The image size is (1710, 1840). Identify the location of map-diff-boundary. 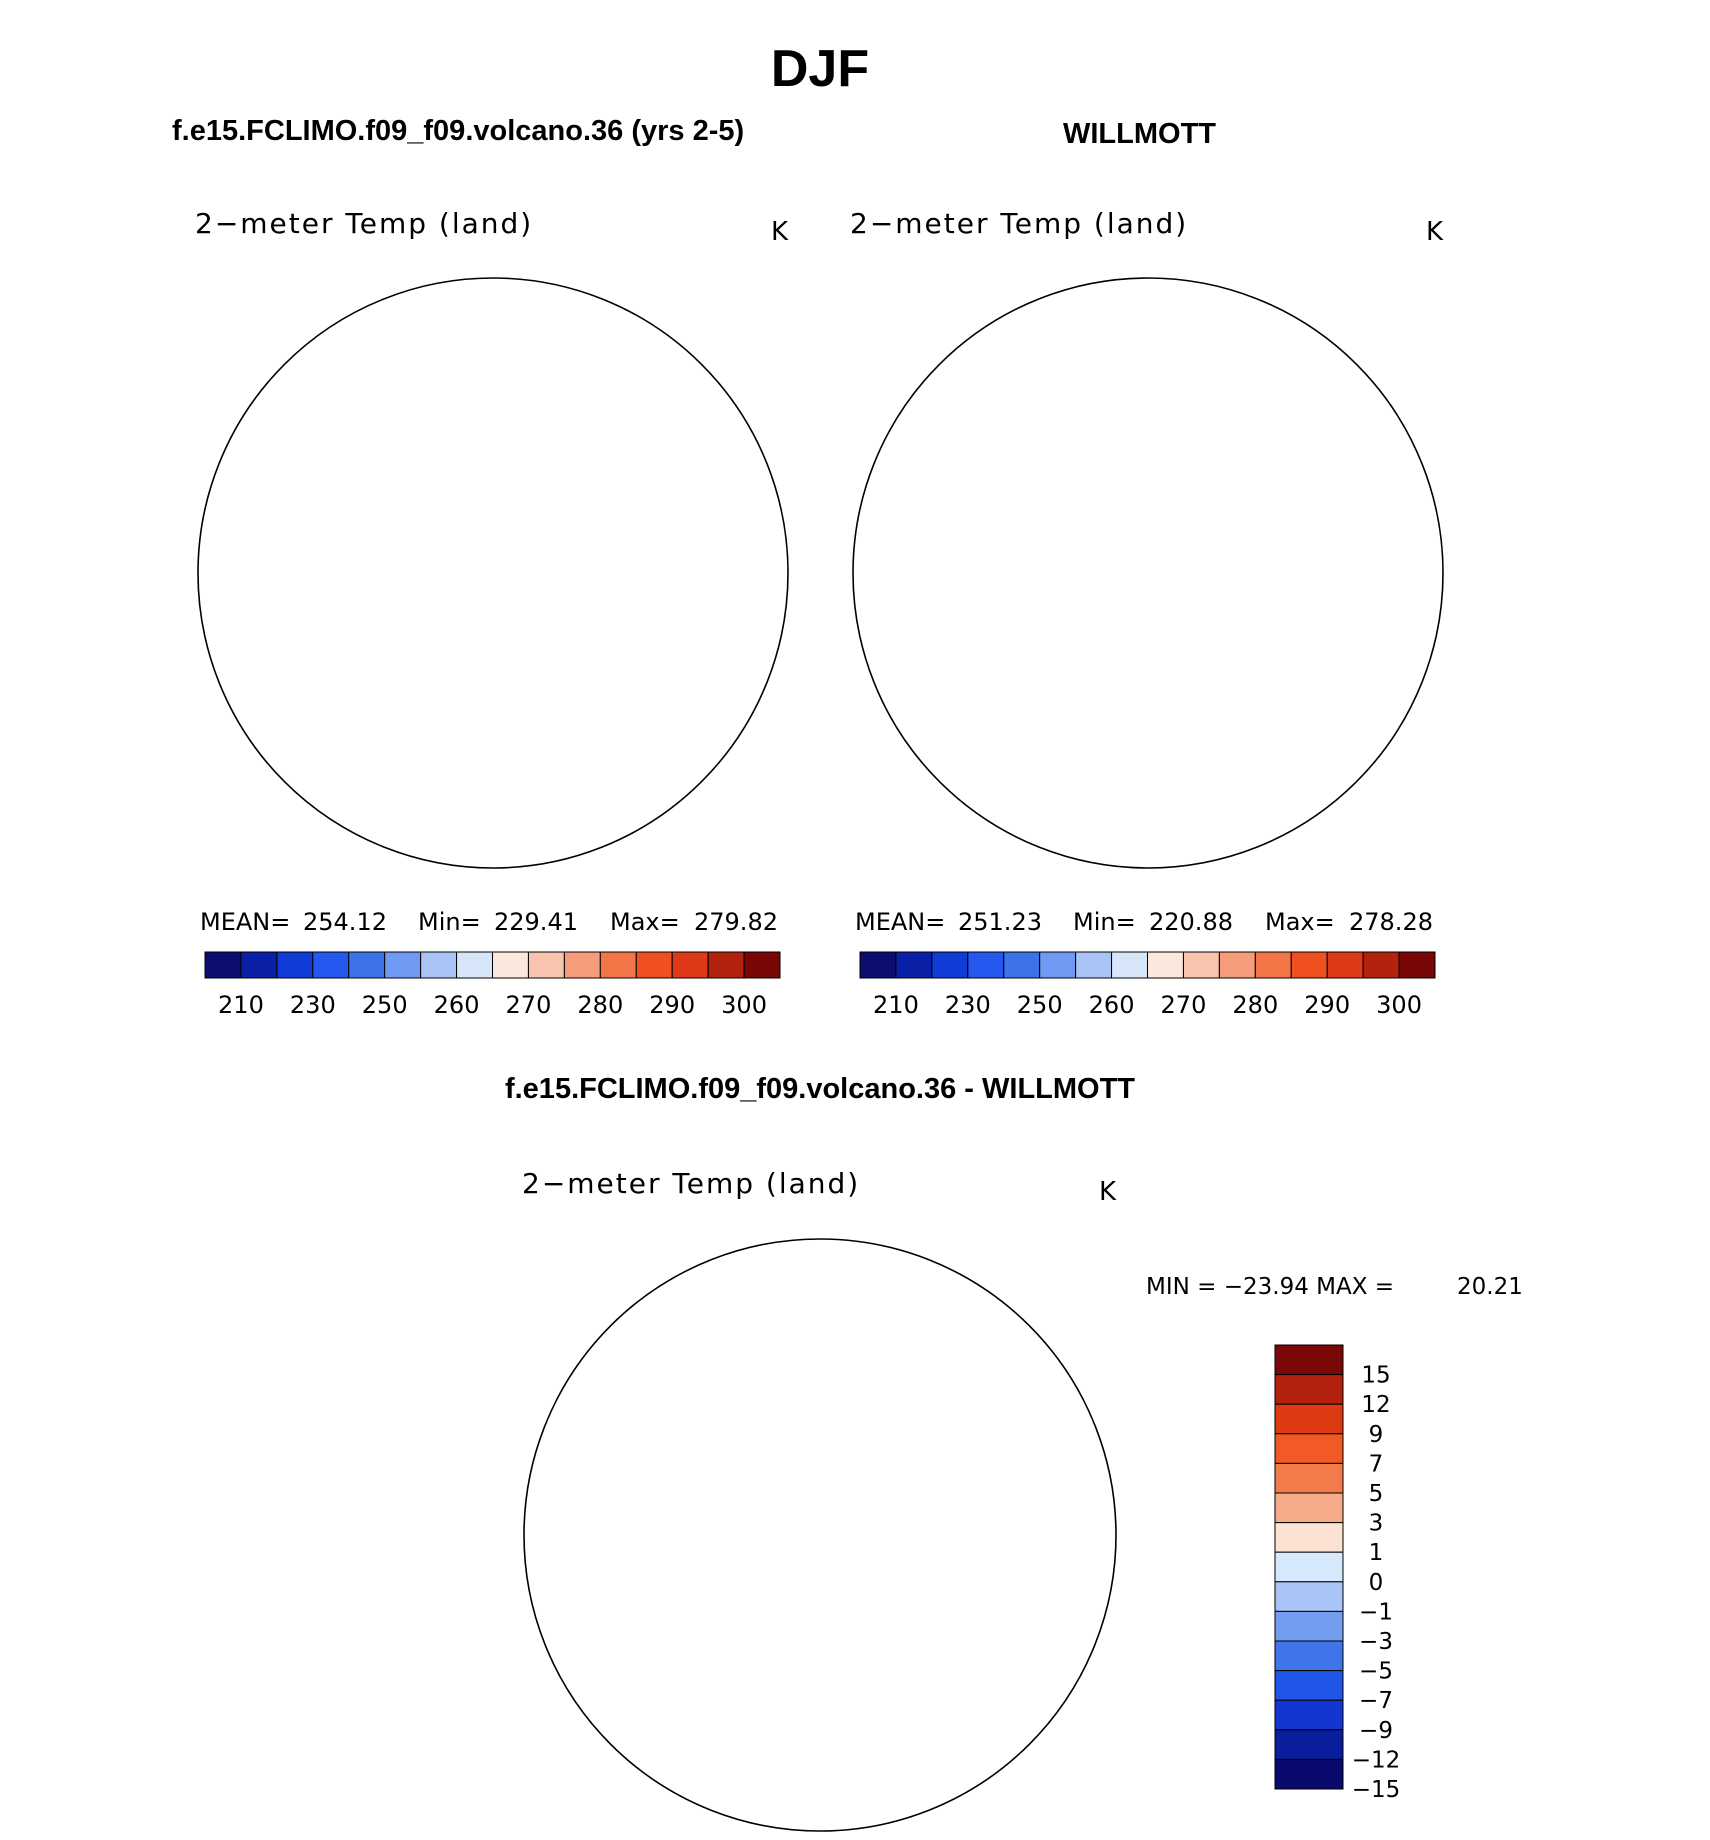
(820, 1535).